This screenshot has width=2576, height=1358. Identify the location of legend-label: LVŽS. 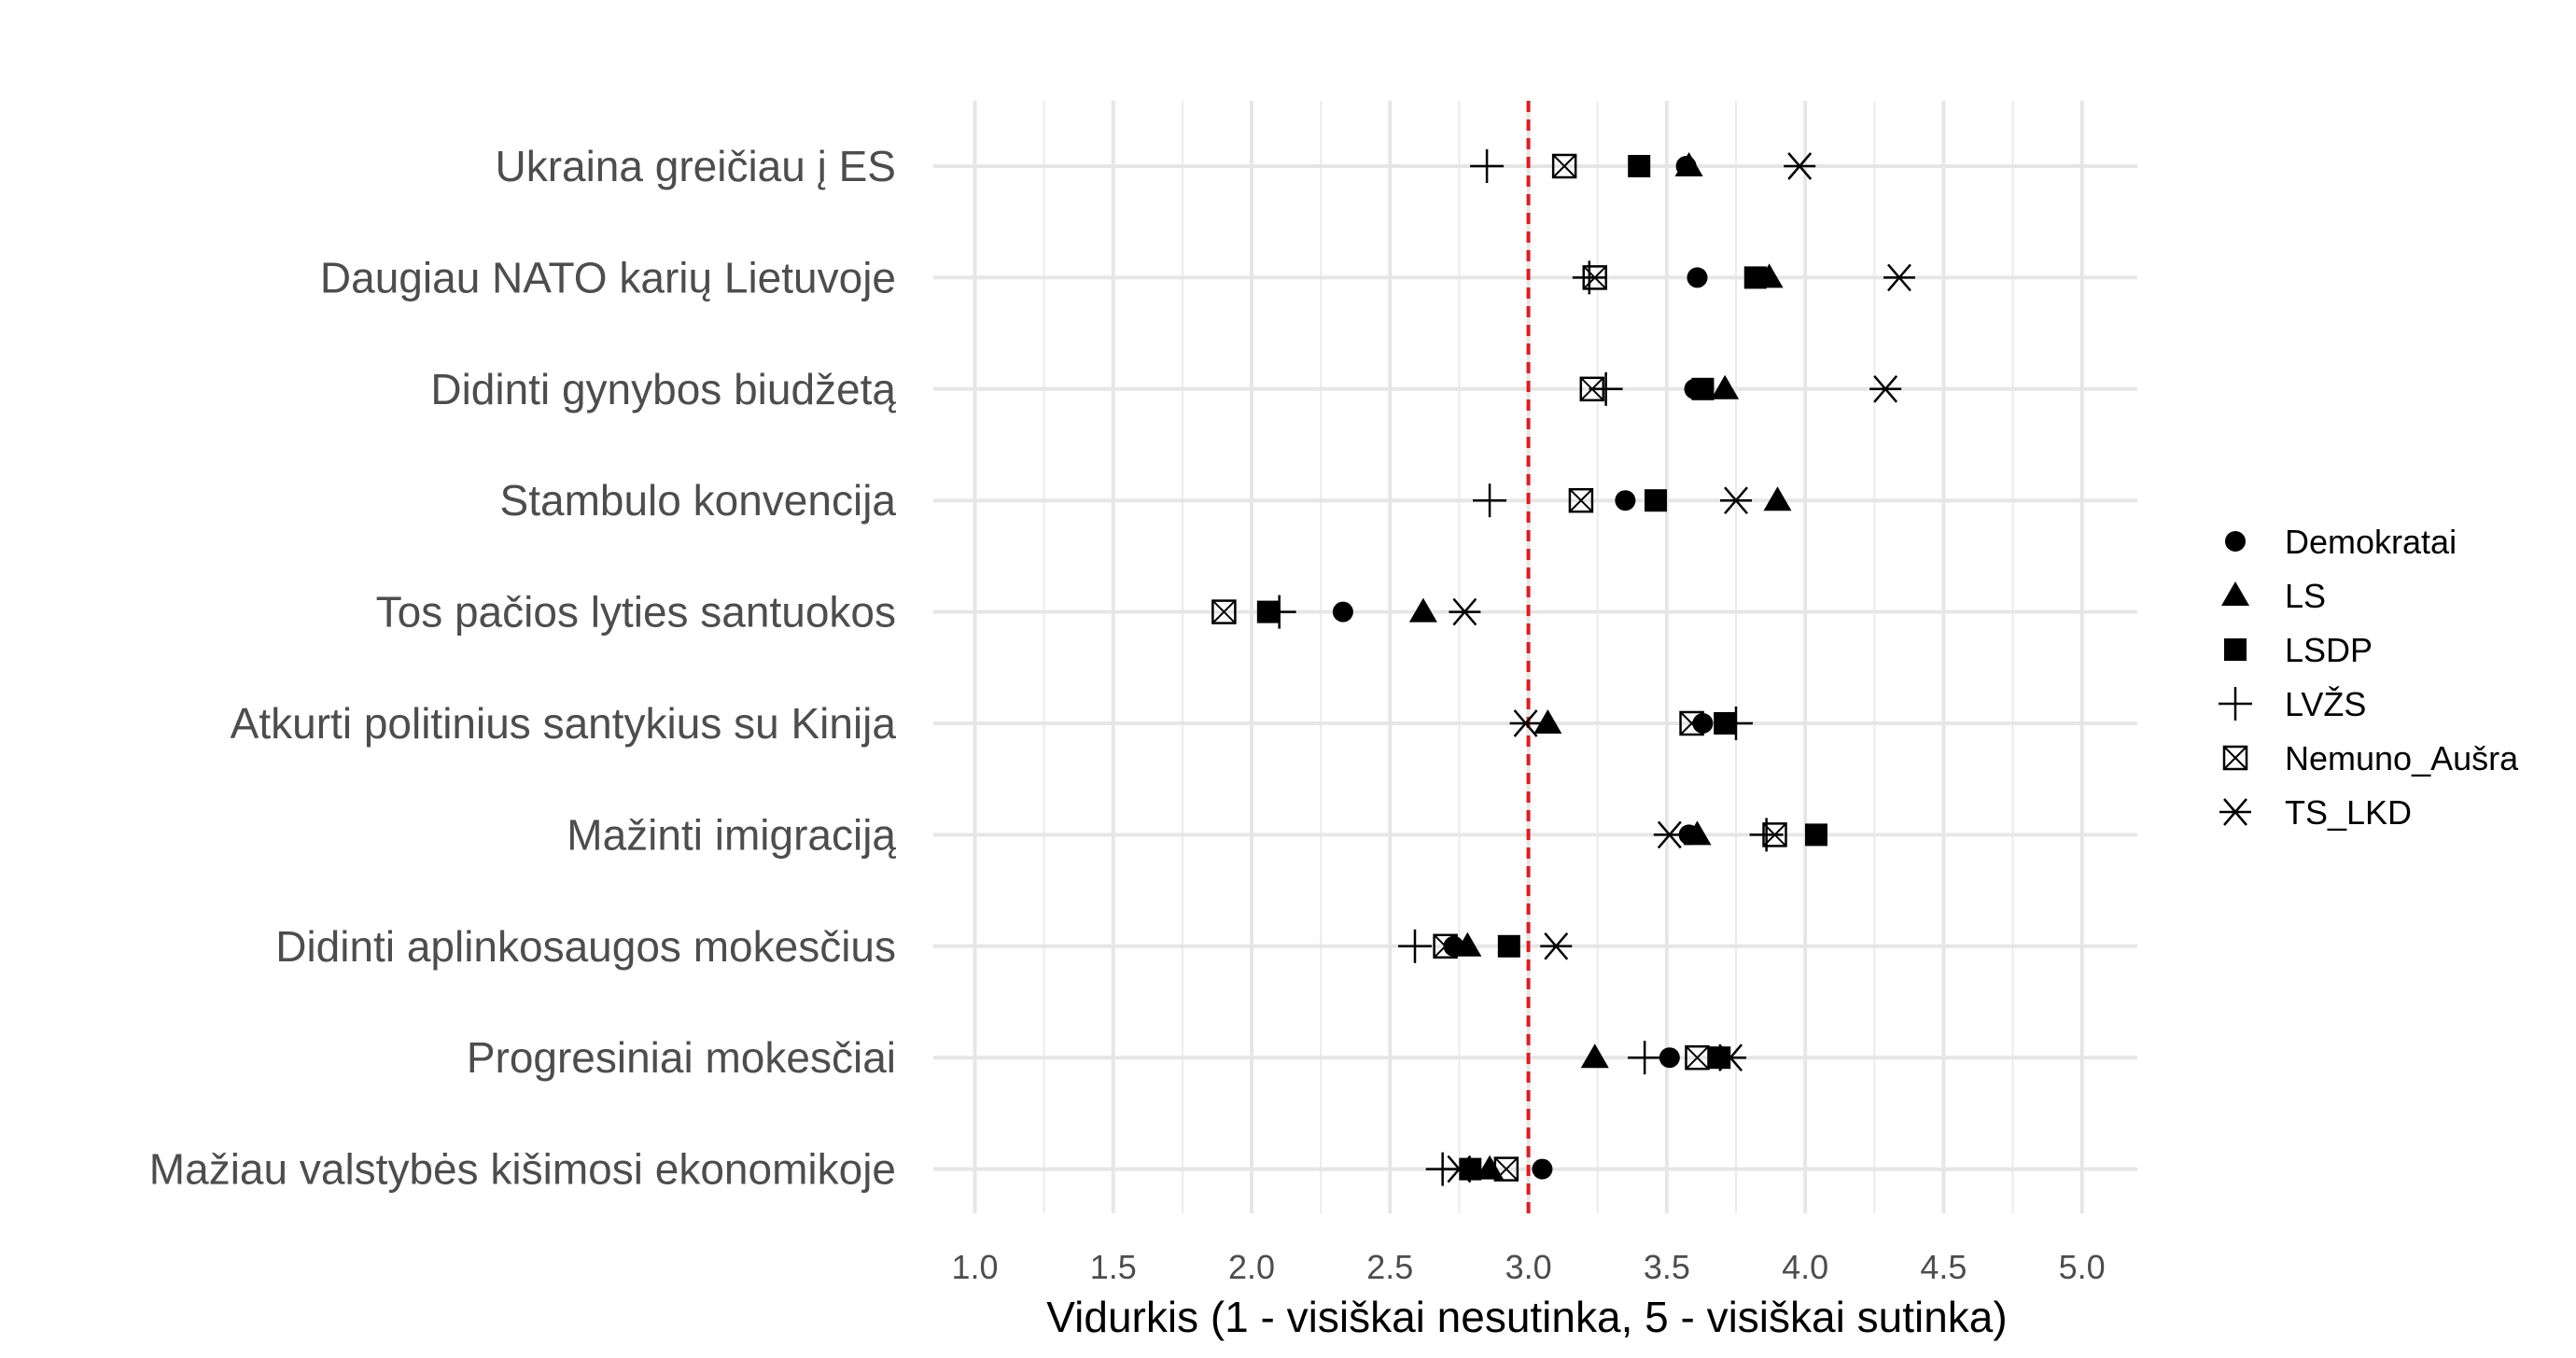
(2325, 704).